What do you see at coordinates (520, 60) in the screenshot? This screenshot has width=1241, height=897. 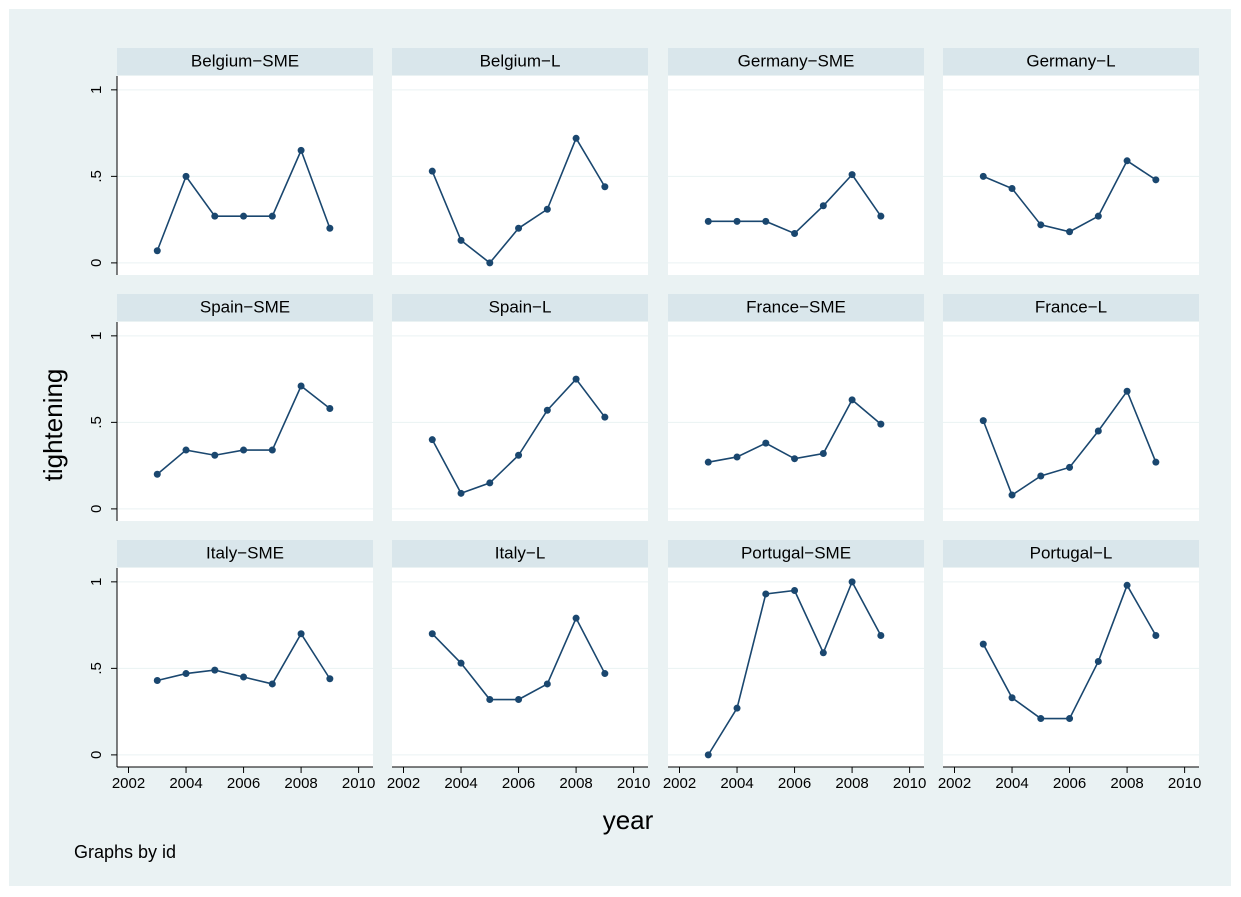 I see `panel-title: Belgium−L` at bounding box center [520, 60].